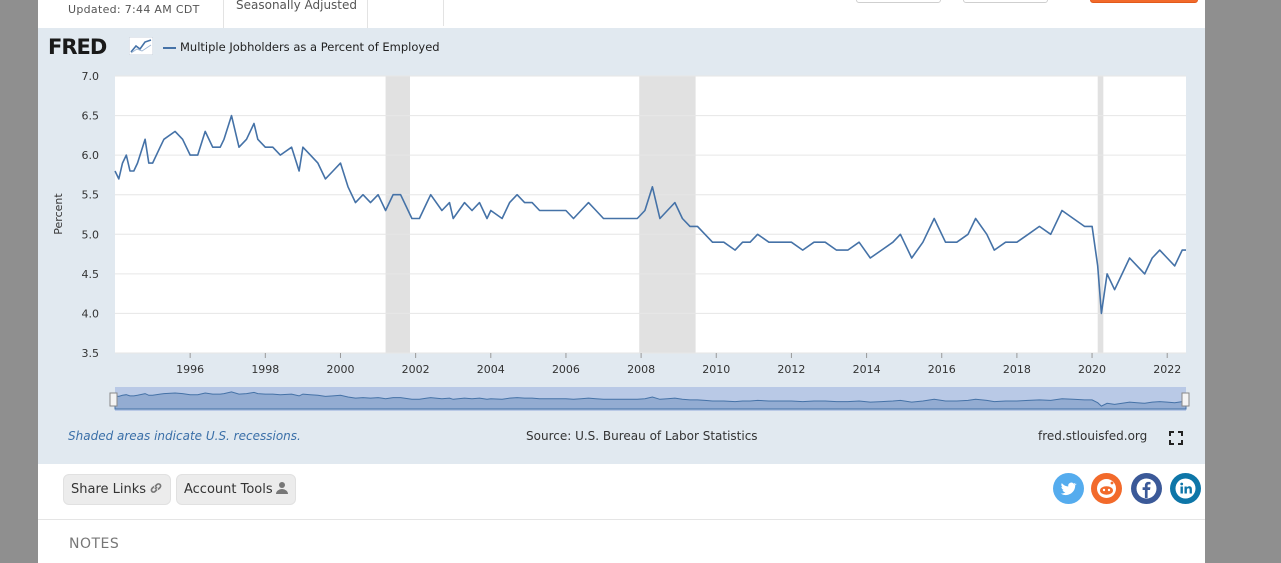 Image resolution: width=1281 pixels, height=563 pixels. What do you see at coordinates (91, 116) in the screenshot?
I see `y-tick-label: 6.5` at bounding box center [91, 116].